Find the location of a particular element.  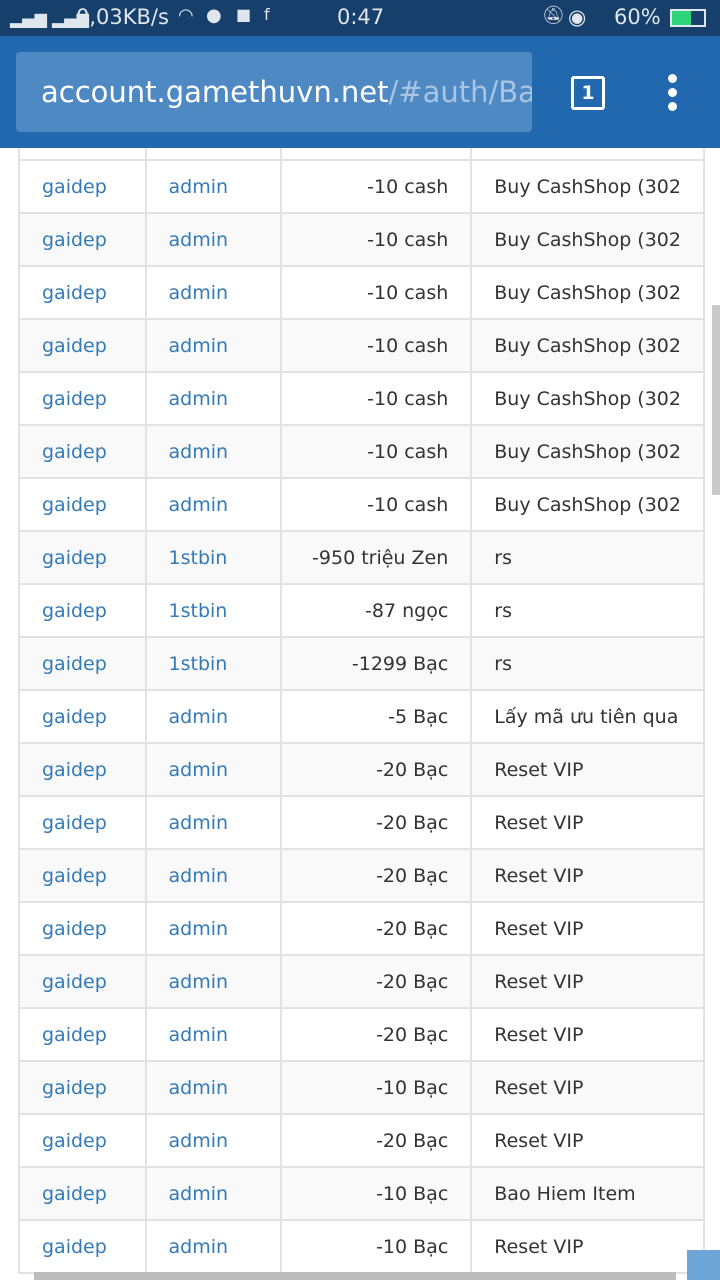

operator-cell: 1stbin is located at coordinates (213, 557).